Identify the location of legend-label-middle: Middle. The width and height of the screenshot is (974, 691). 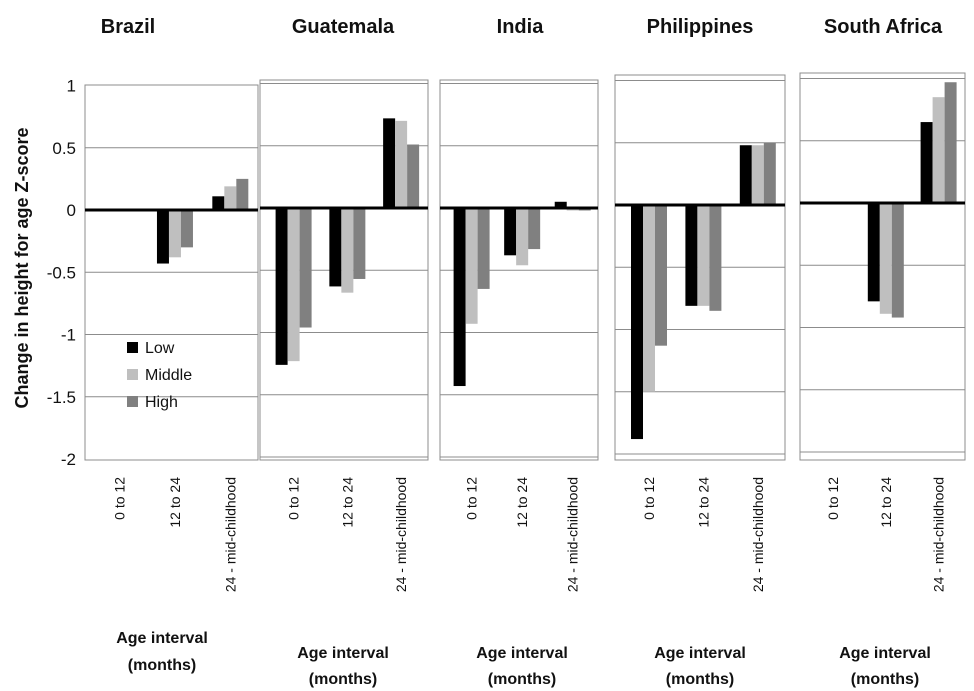
(168, 375).